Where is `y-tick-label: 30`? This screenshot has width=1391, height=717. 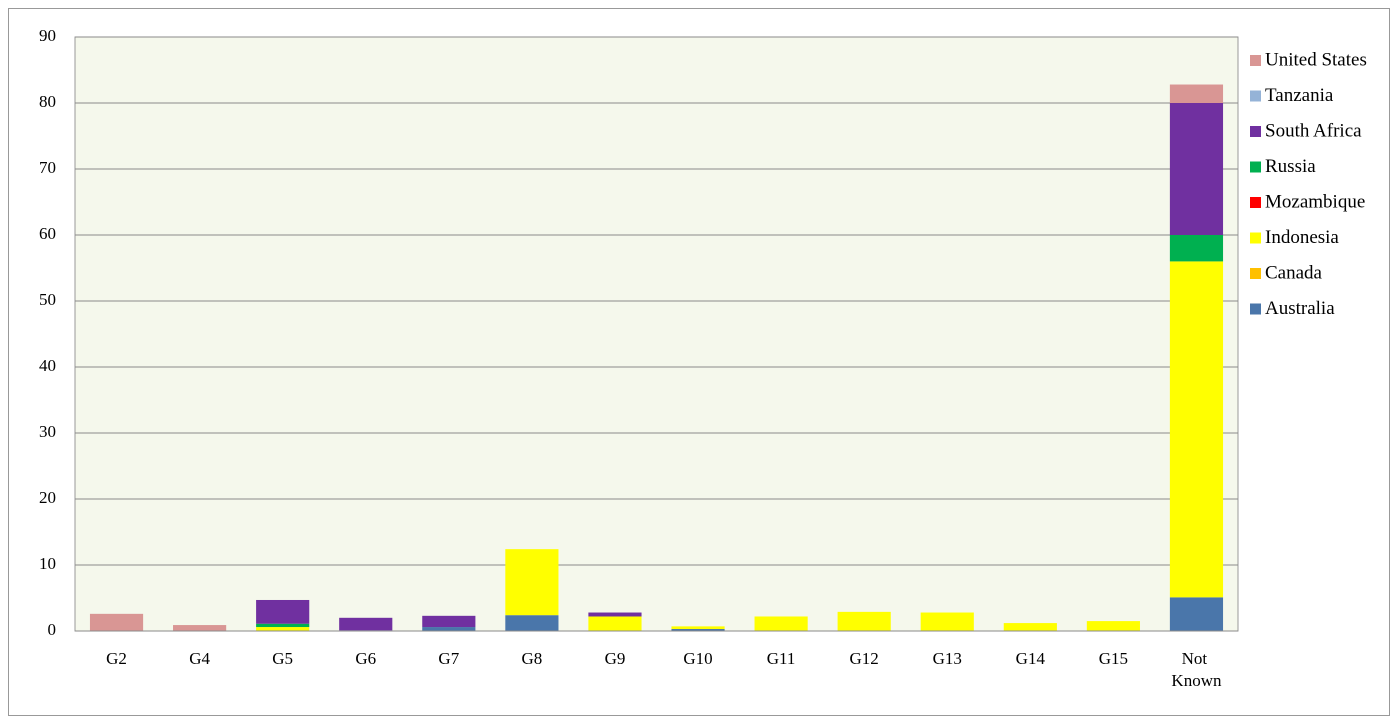
y-tick-label: 30 is located at coordinates (47, 431).